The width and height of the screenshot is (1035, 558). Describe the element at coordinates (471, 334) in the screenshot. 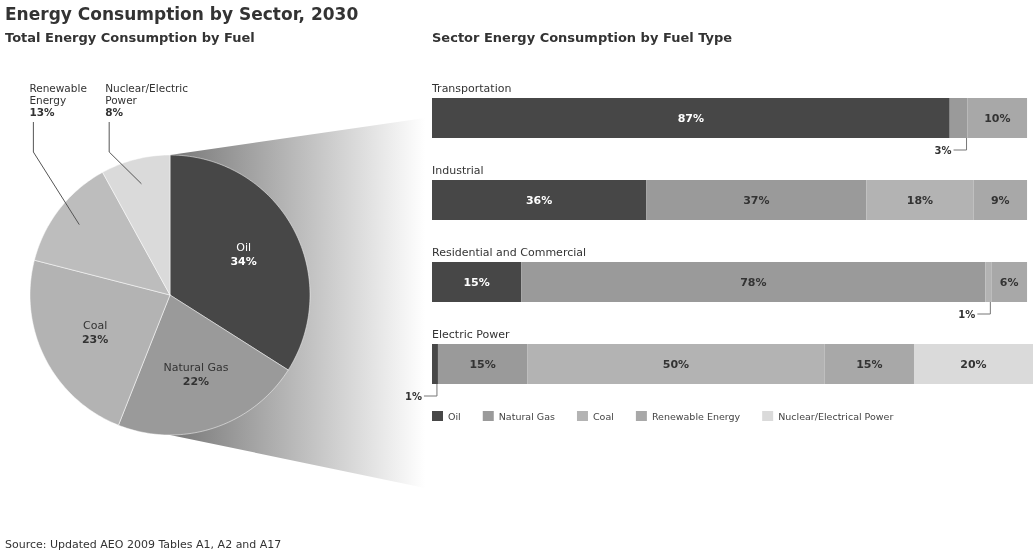

I see `y-tick-label: Electric Power` at that location.